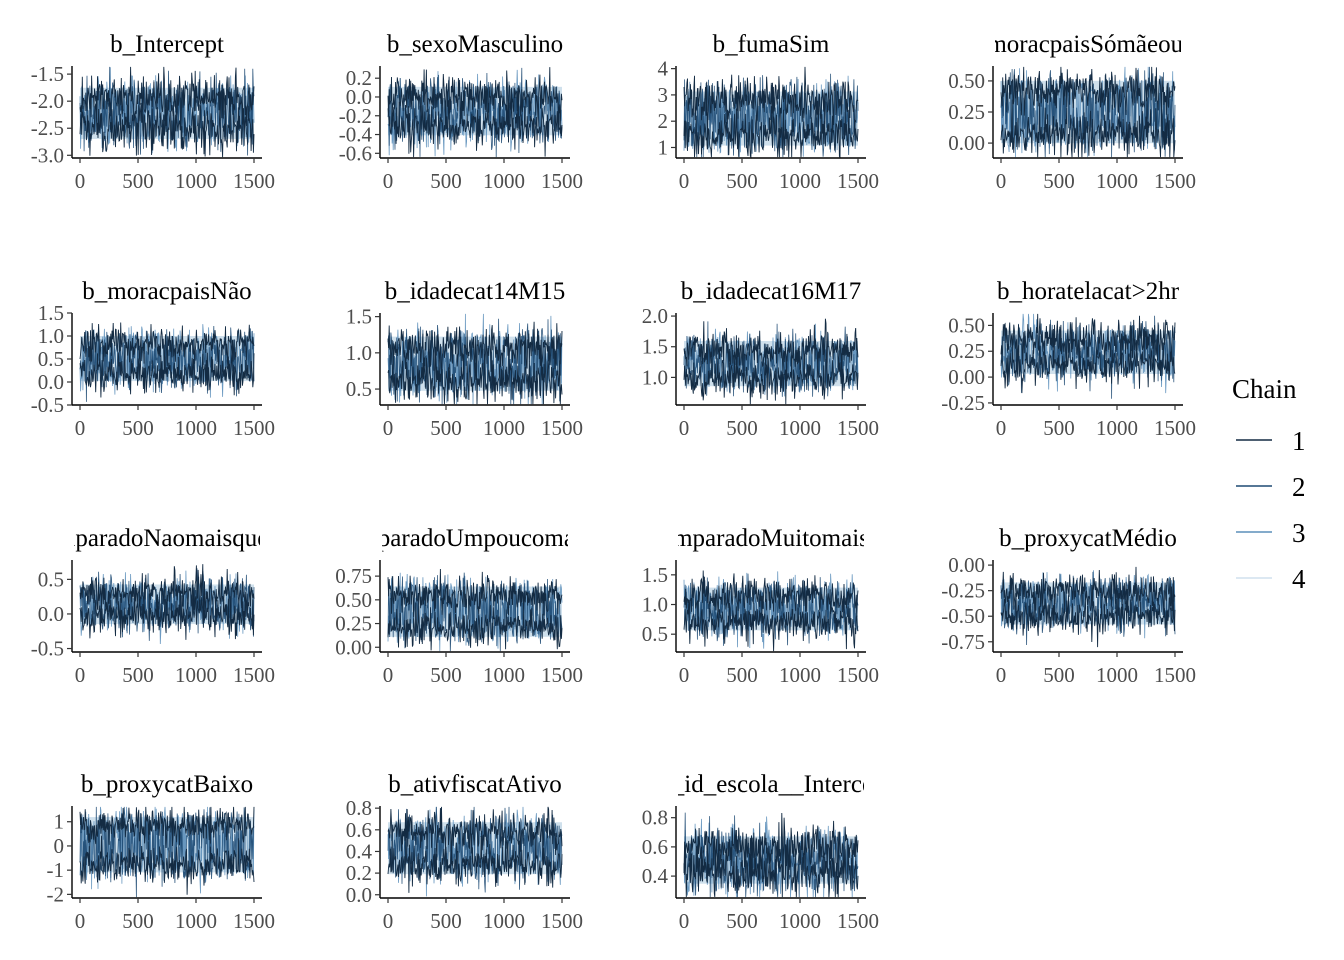 The width and height of the screenshot is (1344, 960). Describe the element at coordinates (963, 642) in the screenshot. I see `y-tick-label: -0.75` at that location.